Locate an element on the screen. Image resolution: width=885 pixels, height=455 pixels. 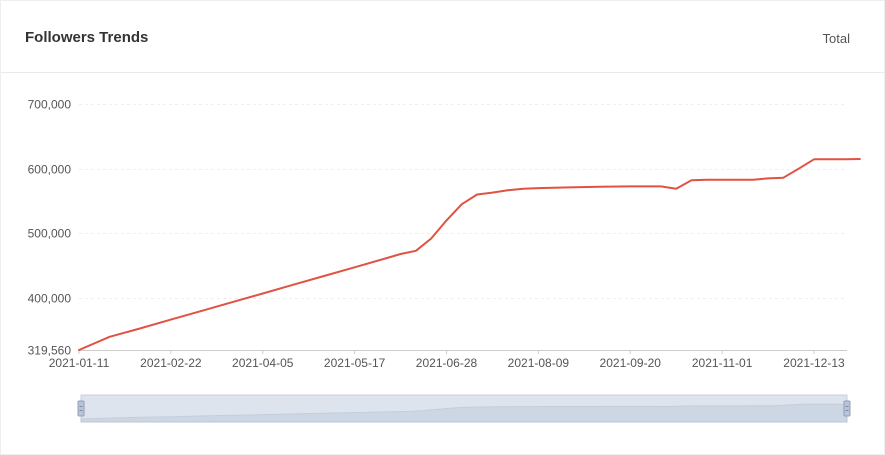
y-tick-label: 319,560 is located at coordinates (50, 351).